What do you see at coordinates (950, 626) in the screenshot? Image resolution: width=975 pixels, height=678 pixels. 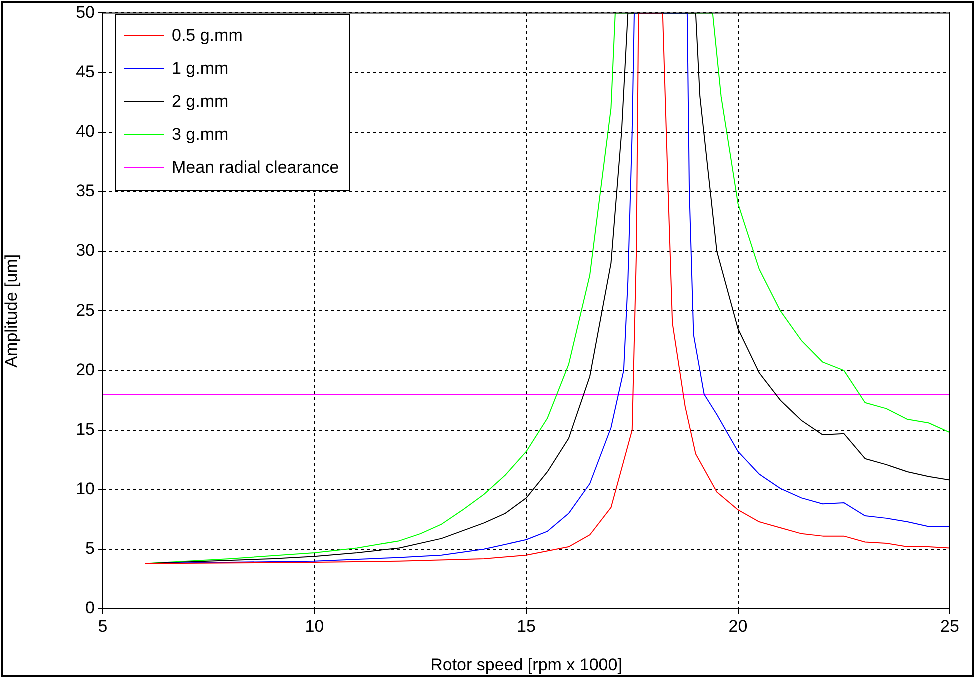 I see `x-tick-label: 25` at bounding box center [950, 626].